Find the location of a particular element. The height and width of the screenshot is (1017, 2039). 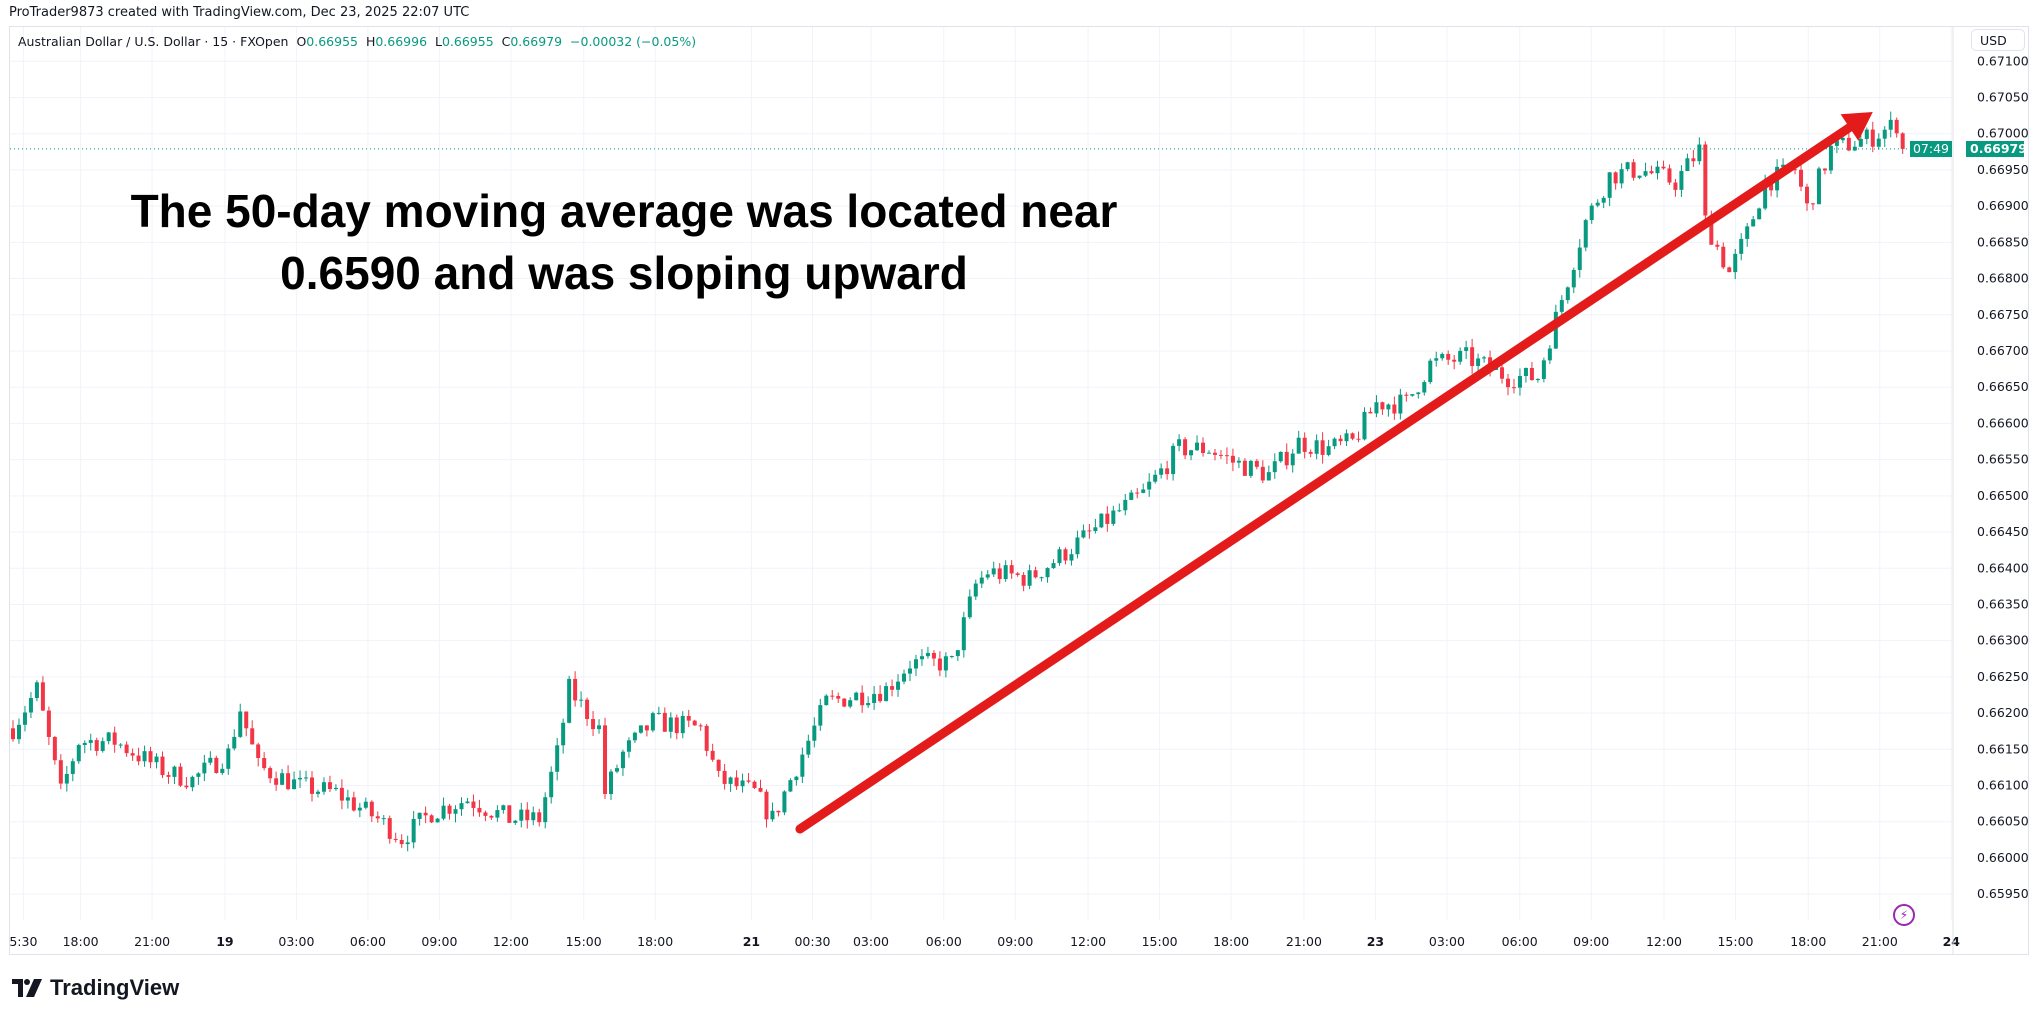

time-tick-label: 19 is located at coordinates (224, 941).